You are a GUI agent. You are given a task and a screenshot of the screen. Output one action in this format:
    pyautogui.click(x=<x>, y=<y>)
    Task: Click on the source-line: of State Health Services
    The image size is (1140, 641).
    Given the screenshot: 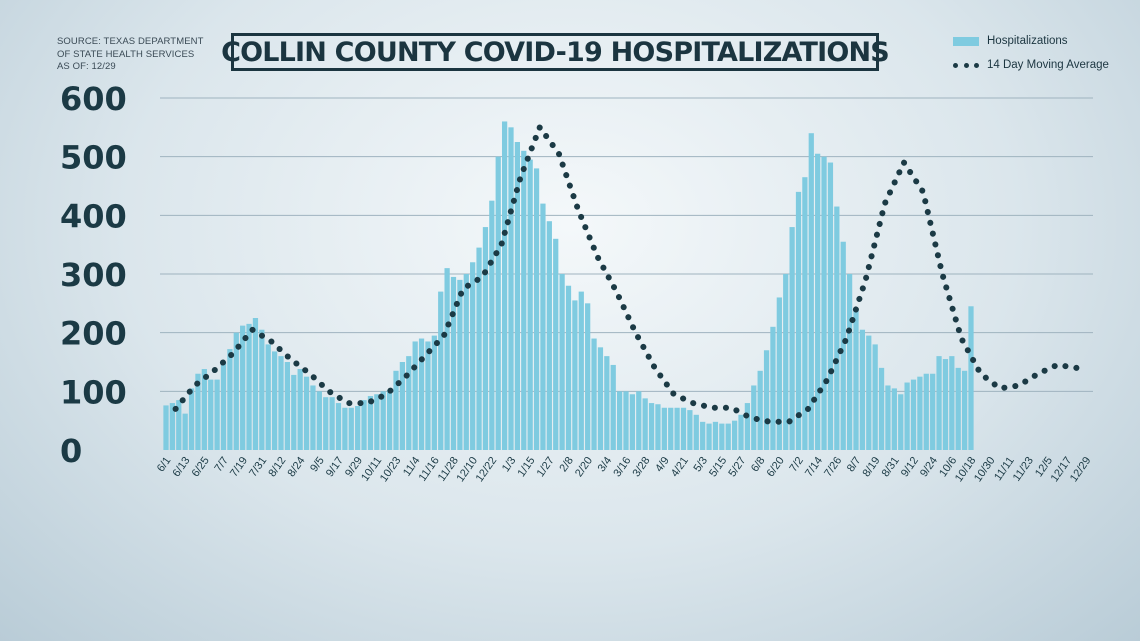 What is the action you would take?
    pyautogui.click(x=126, y=54)
    